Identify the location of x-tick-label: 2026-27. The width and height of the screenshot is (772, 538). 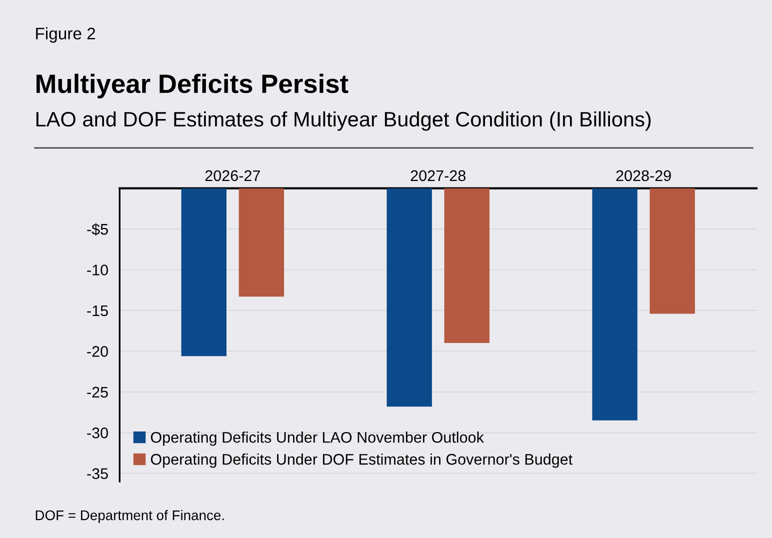
(232, 176).